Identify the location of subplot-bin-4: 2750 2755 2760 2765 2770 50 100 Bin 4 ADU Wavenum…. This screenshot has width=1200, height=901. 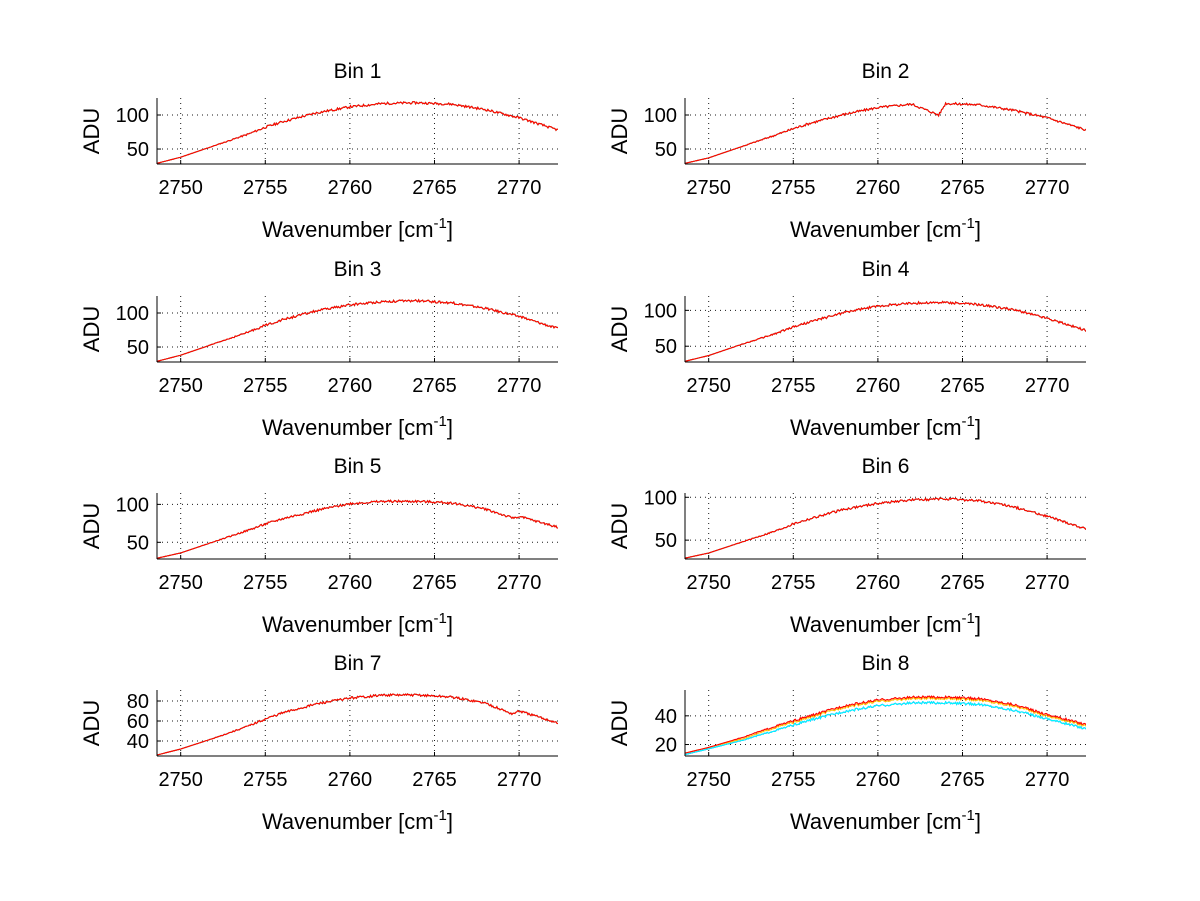
(846, 349).